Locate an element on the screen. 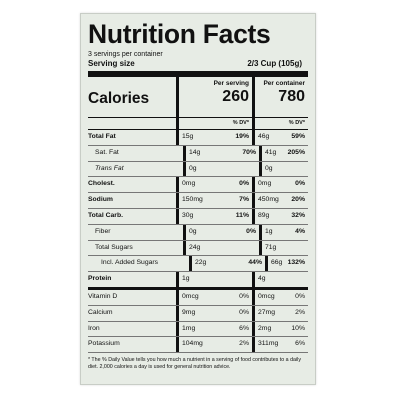 The height and width of the screenshot is (400, 400). nutrient-name: Cholest. is located at coordinates (101, 184).